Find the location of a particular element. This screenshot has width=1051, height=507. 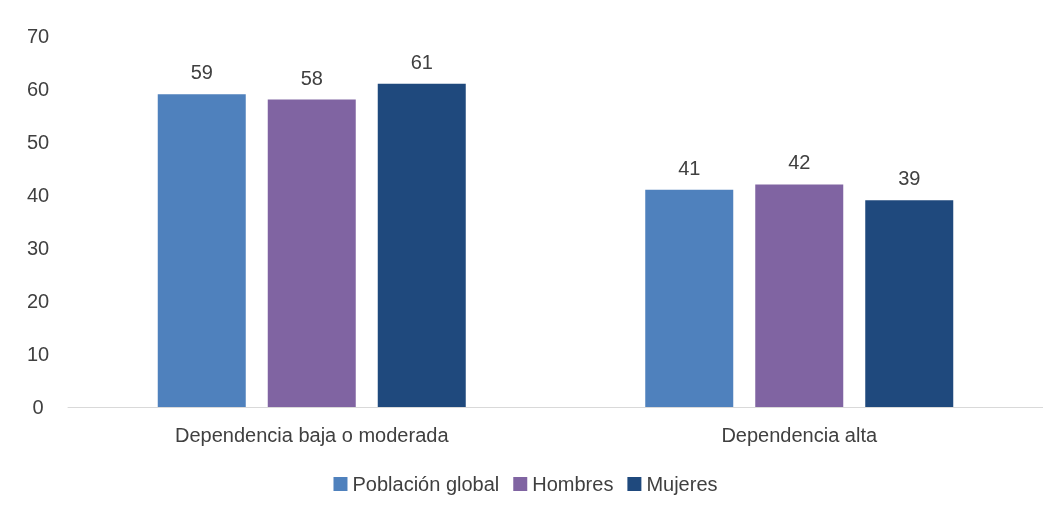

data-label: 39 is located at coordinates (909, 178).